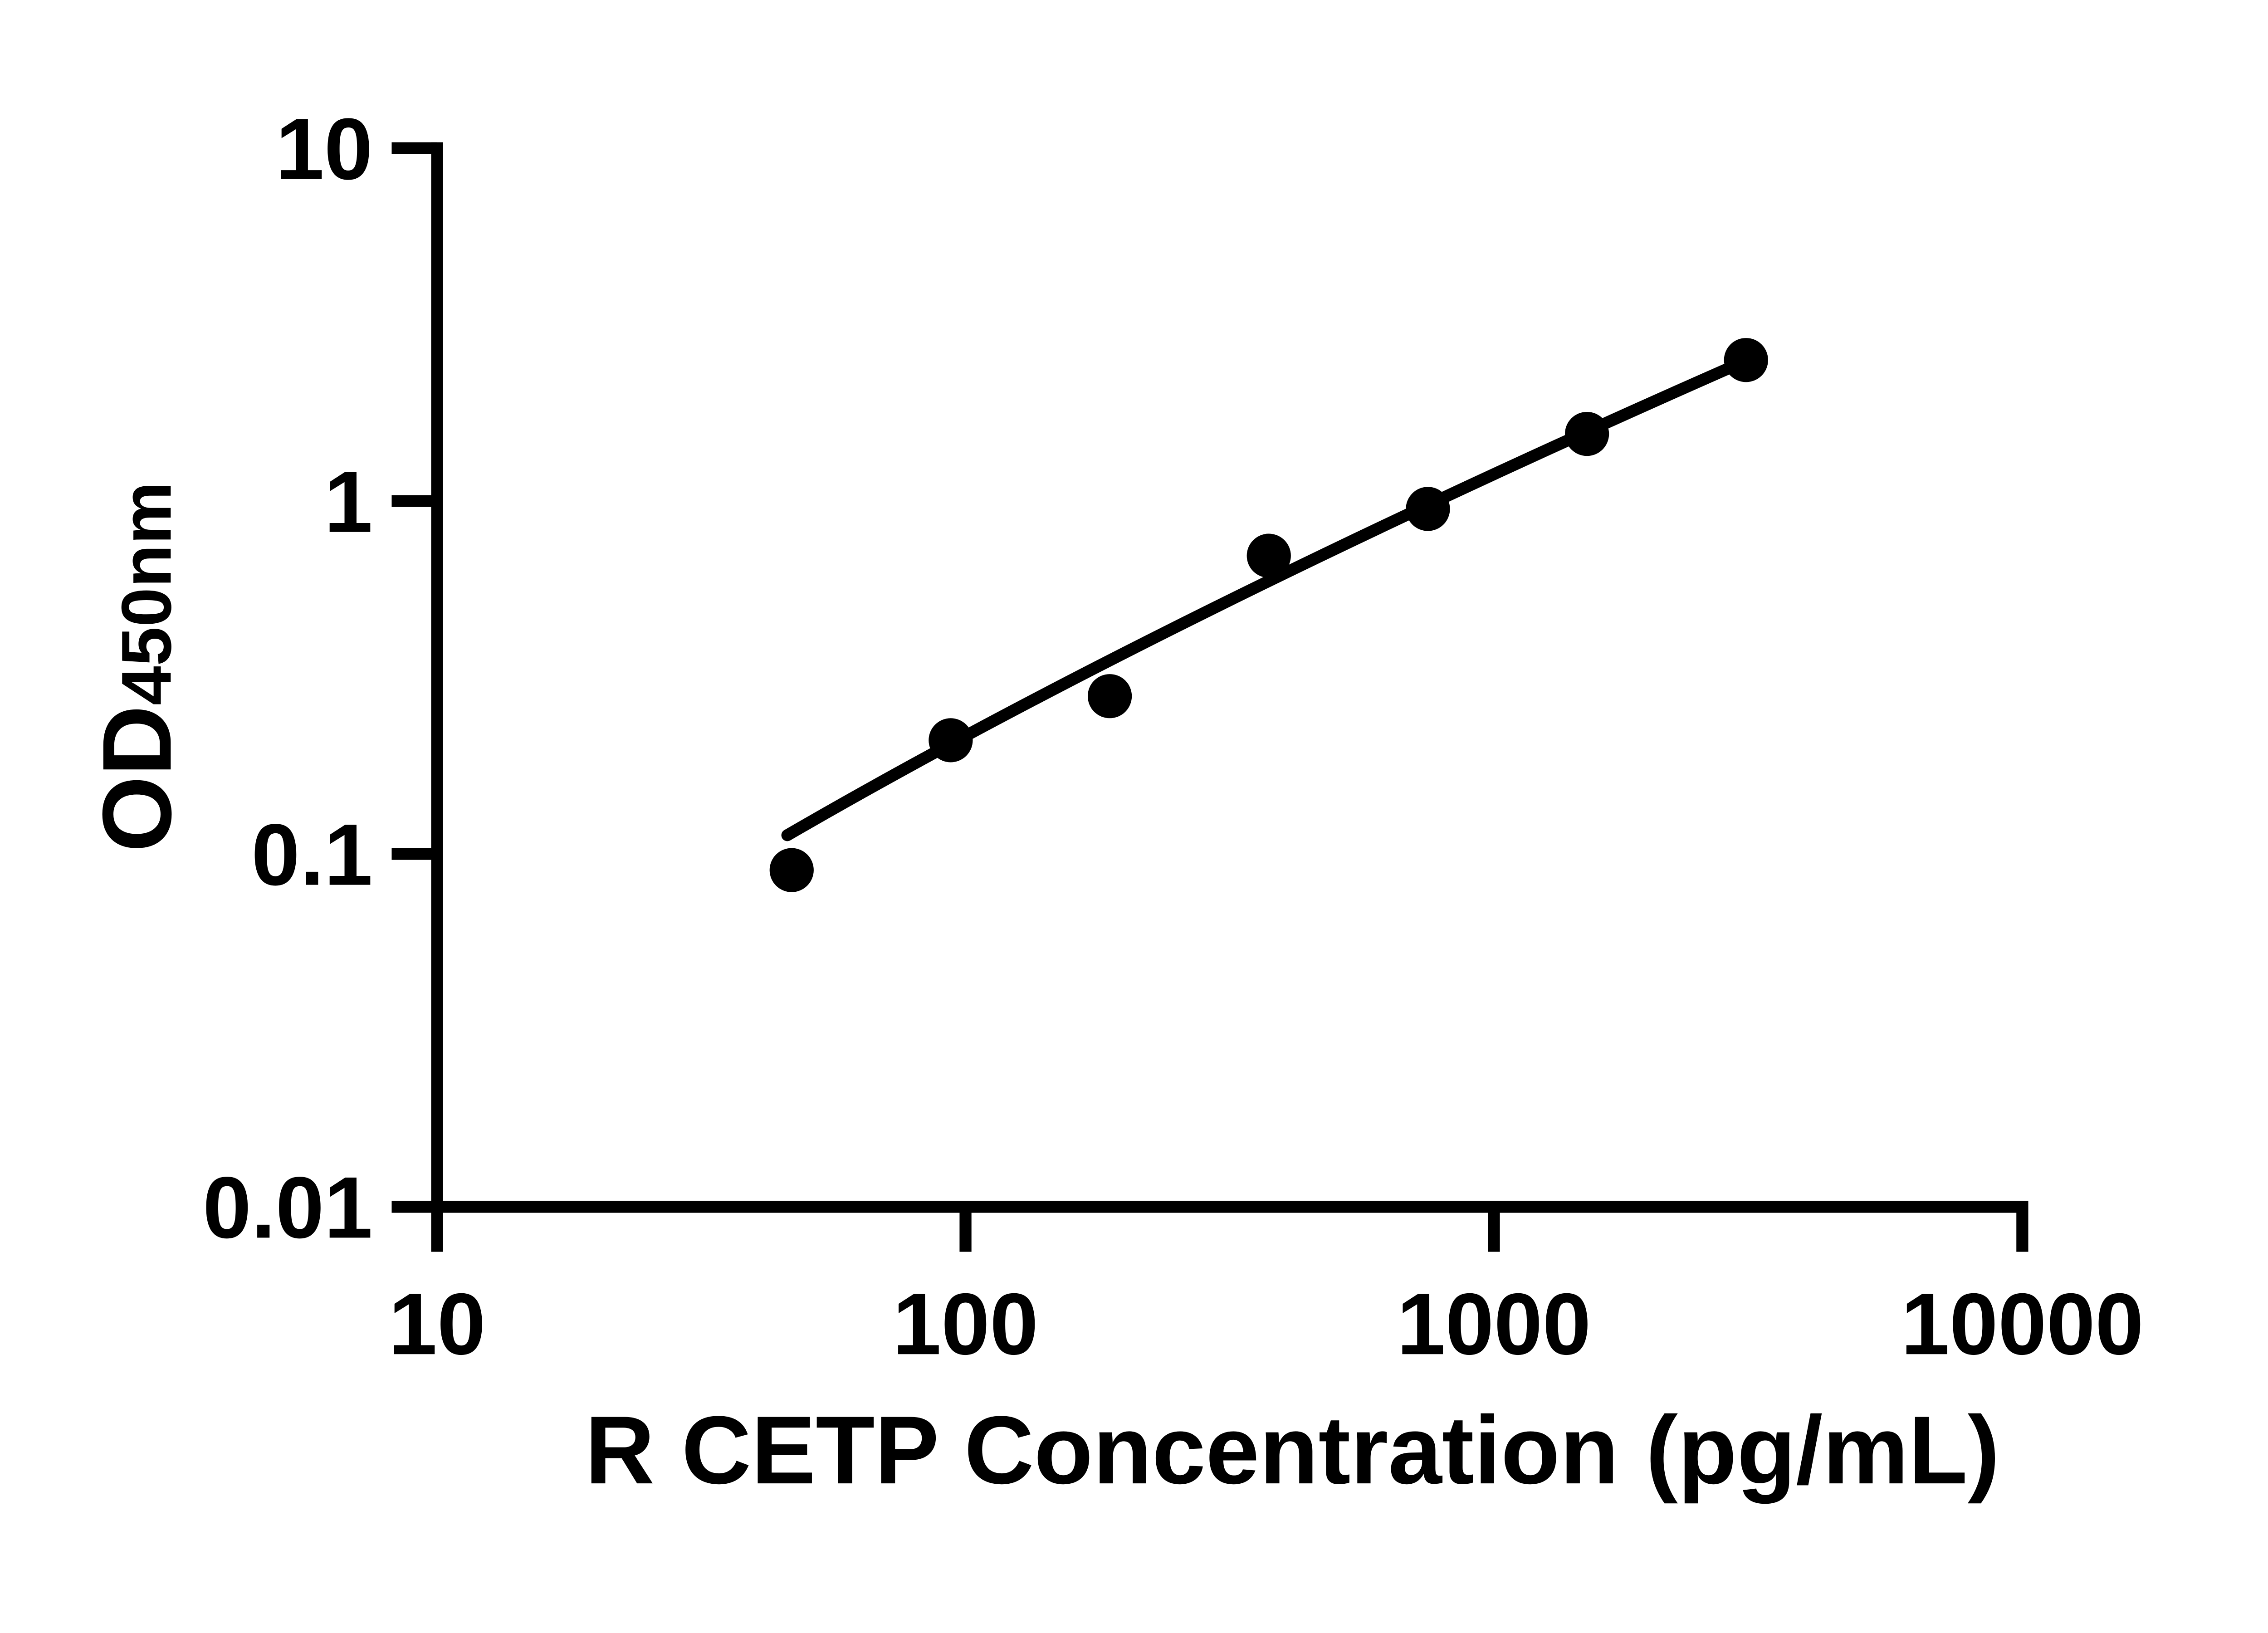 The width and height of the screenshot is (2268, 1633). I want to click on y-axis-title-main: OD, so click(137, 778).